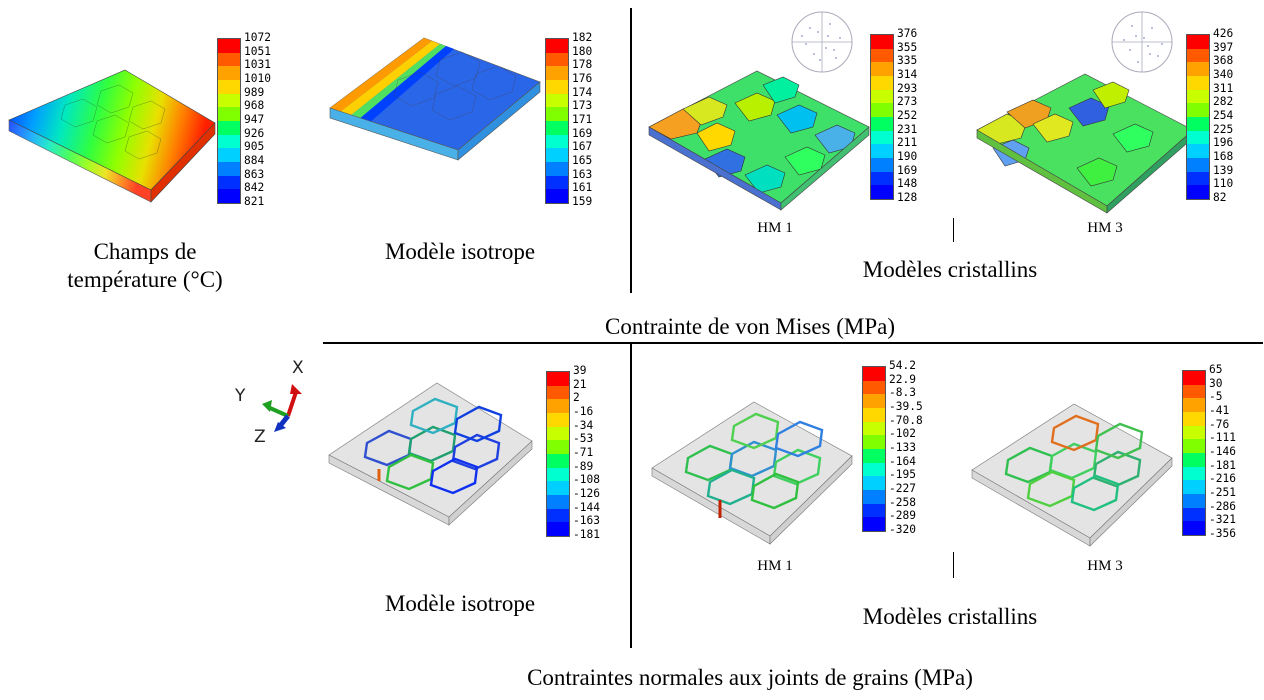  Describe the element at coordinates (631, 150) in the screenshot. I see `vertical-divider-top` at that location.